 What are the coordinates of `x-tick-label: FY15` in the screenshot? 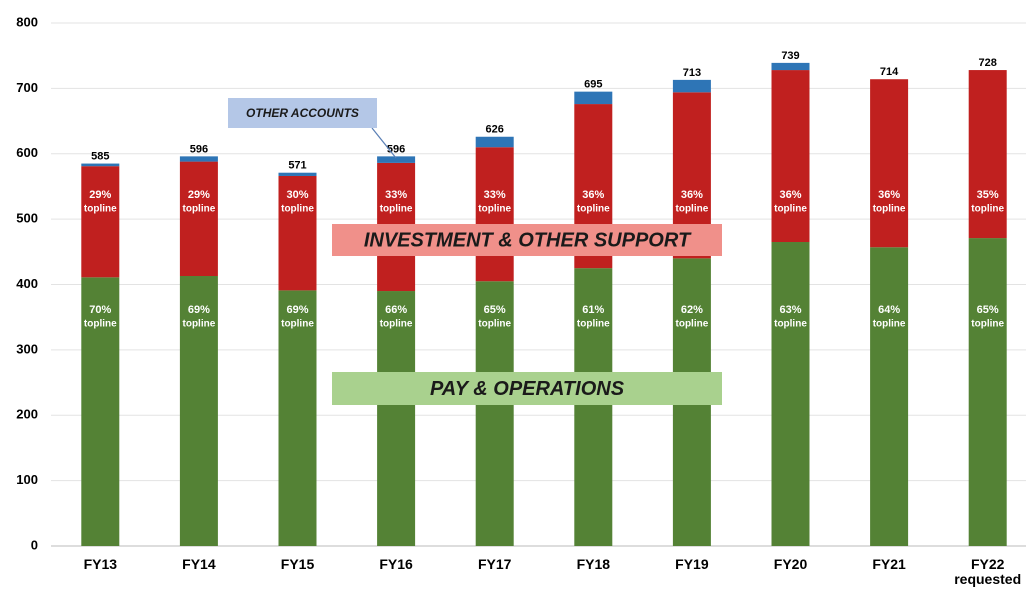 It's located at (297, 564).